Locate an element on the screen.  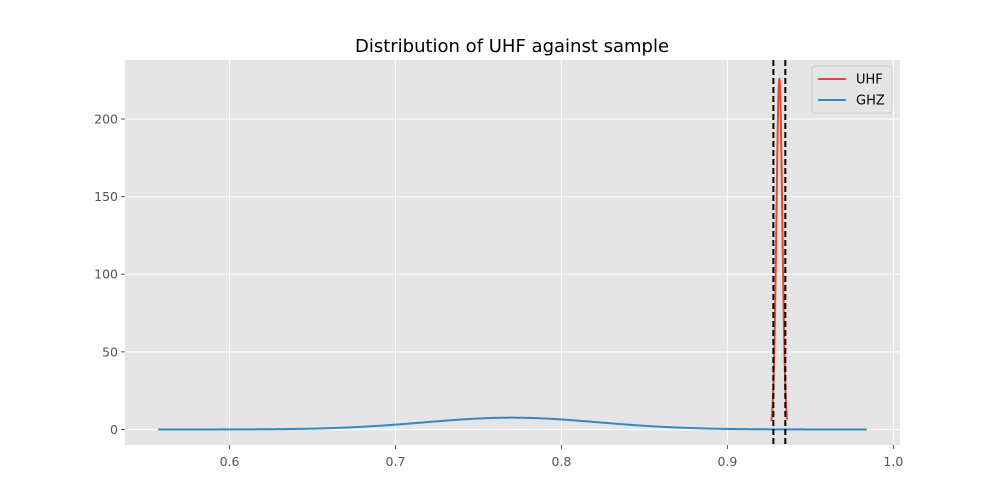
legend: UHF GHZ is located at coordinates (852, 89).